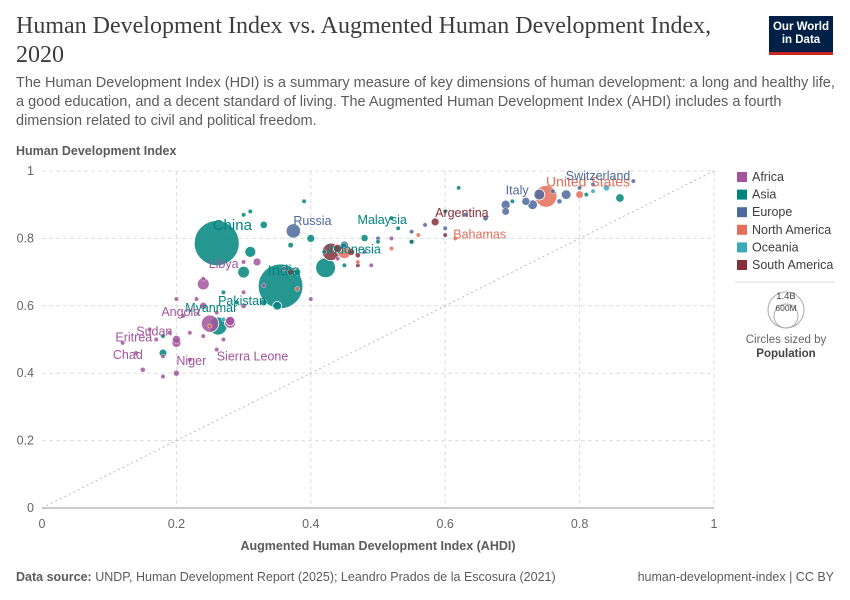  Describe the element at coordinates (211, 308) in the screenshot. I see `point-label: Myanmar` at that location.